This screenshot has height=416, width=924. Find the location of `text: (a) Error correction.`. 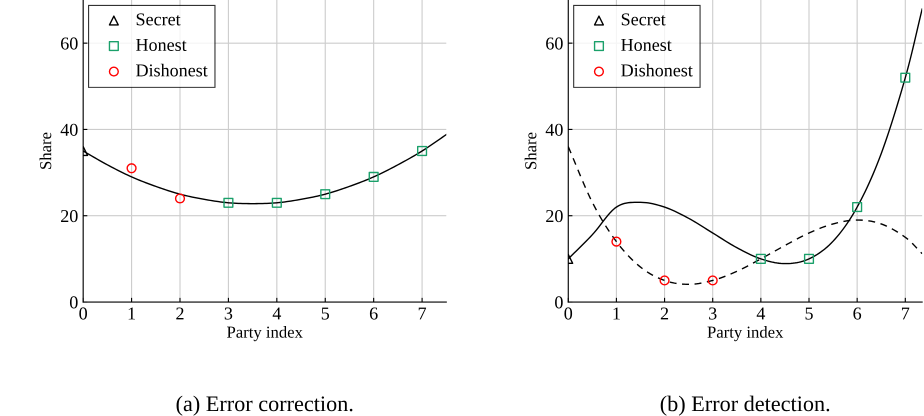

text: (a) Error correction. is located at coordinates (264, 406).